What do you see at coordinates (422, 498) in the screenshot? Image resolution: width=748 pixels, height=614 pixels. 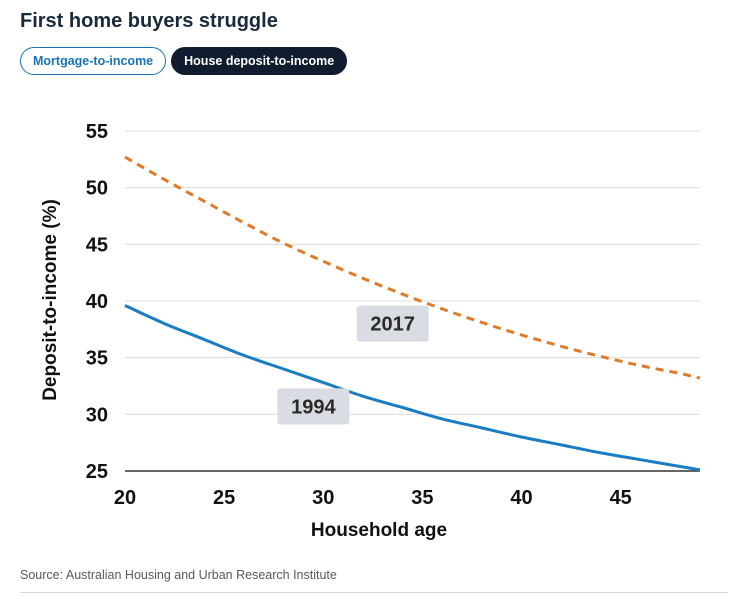 I see `x-tick-label: 35` at bounding box center [422, 498].